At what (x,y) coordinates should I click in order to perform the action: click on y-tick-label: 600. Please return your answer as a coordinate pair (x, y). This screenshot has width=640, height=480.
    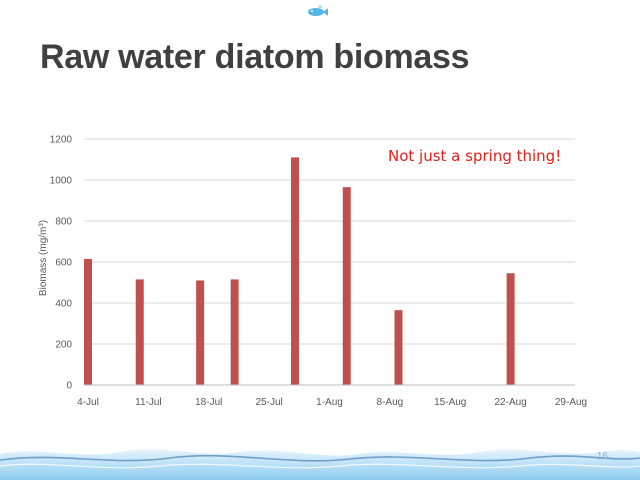
    Looking at the image, I should click on (63, 263).